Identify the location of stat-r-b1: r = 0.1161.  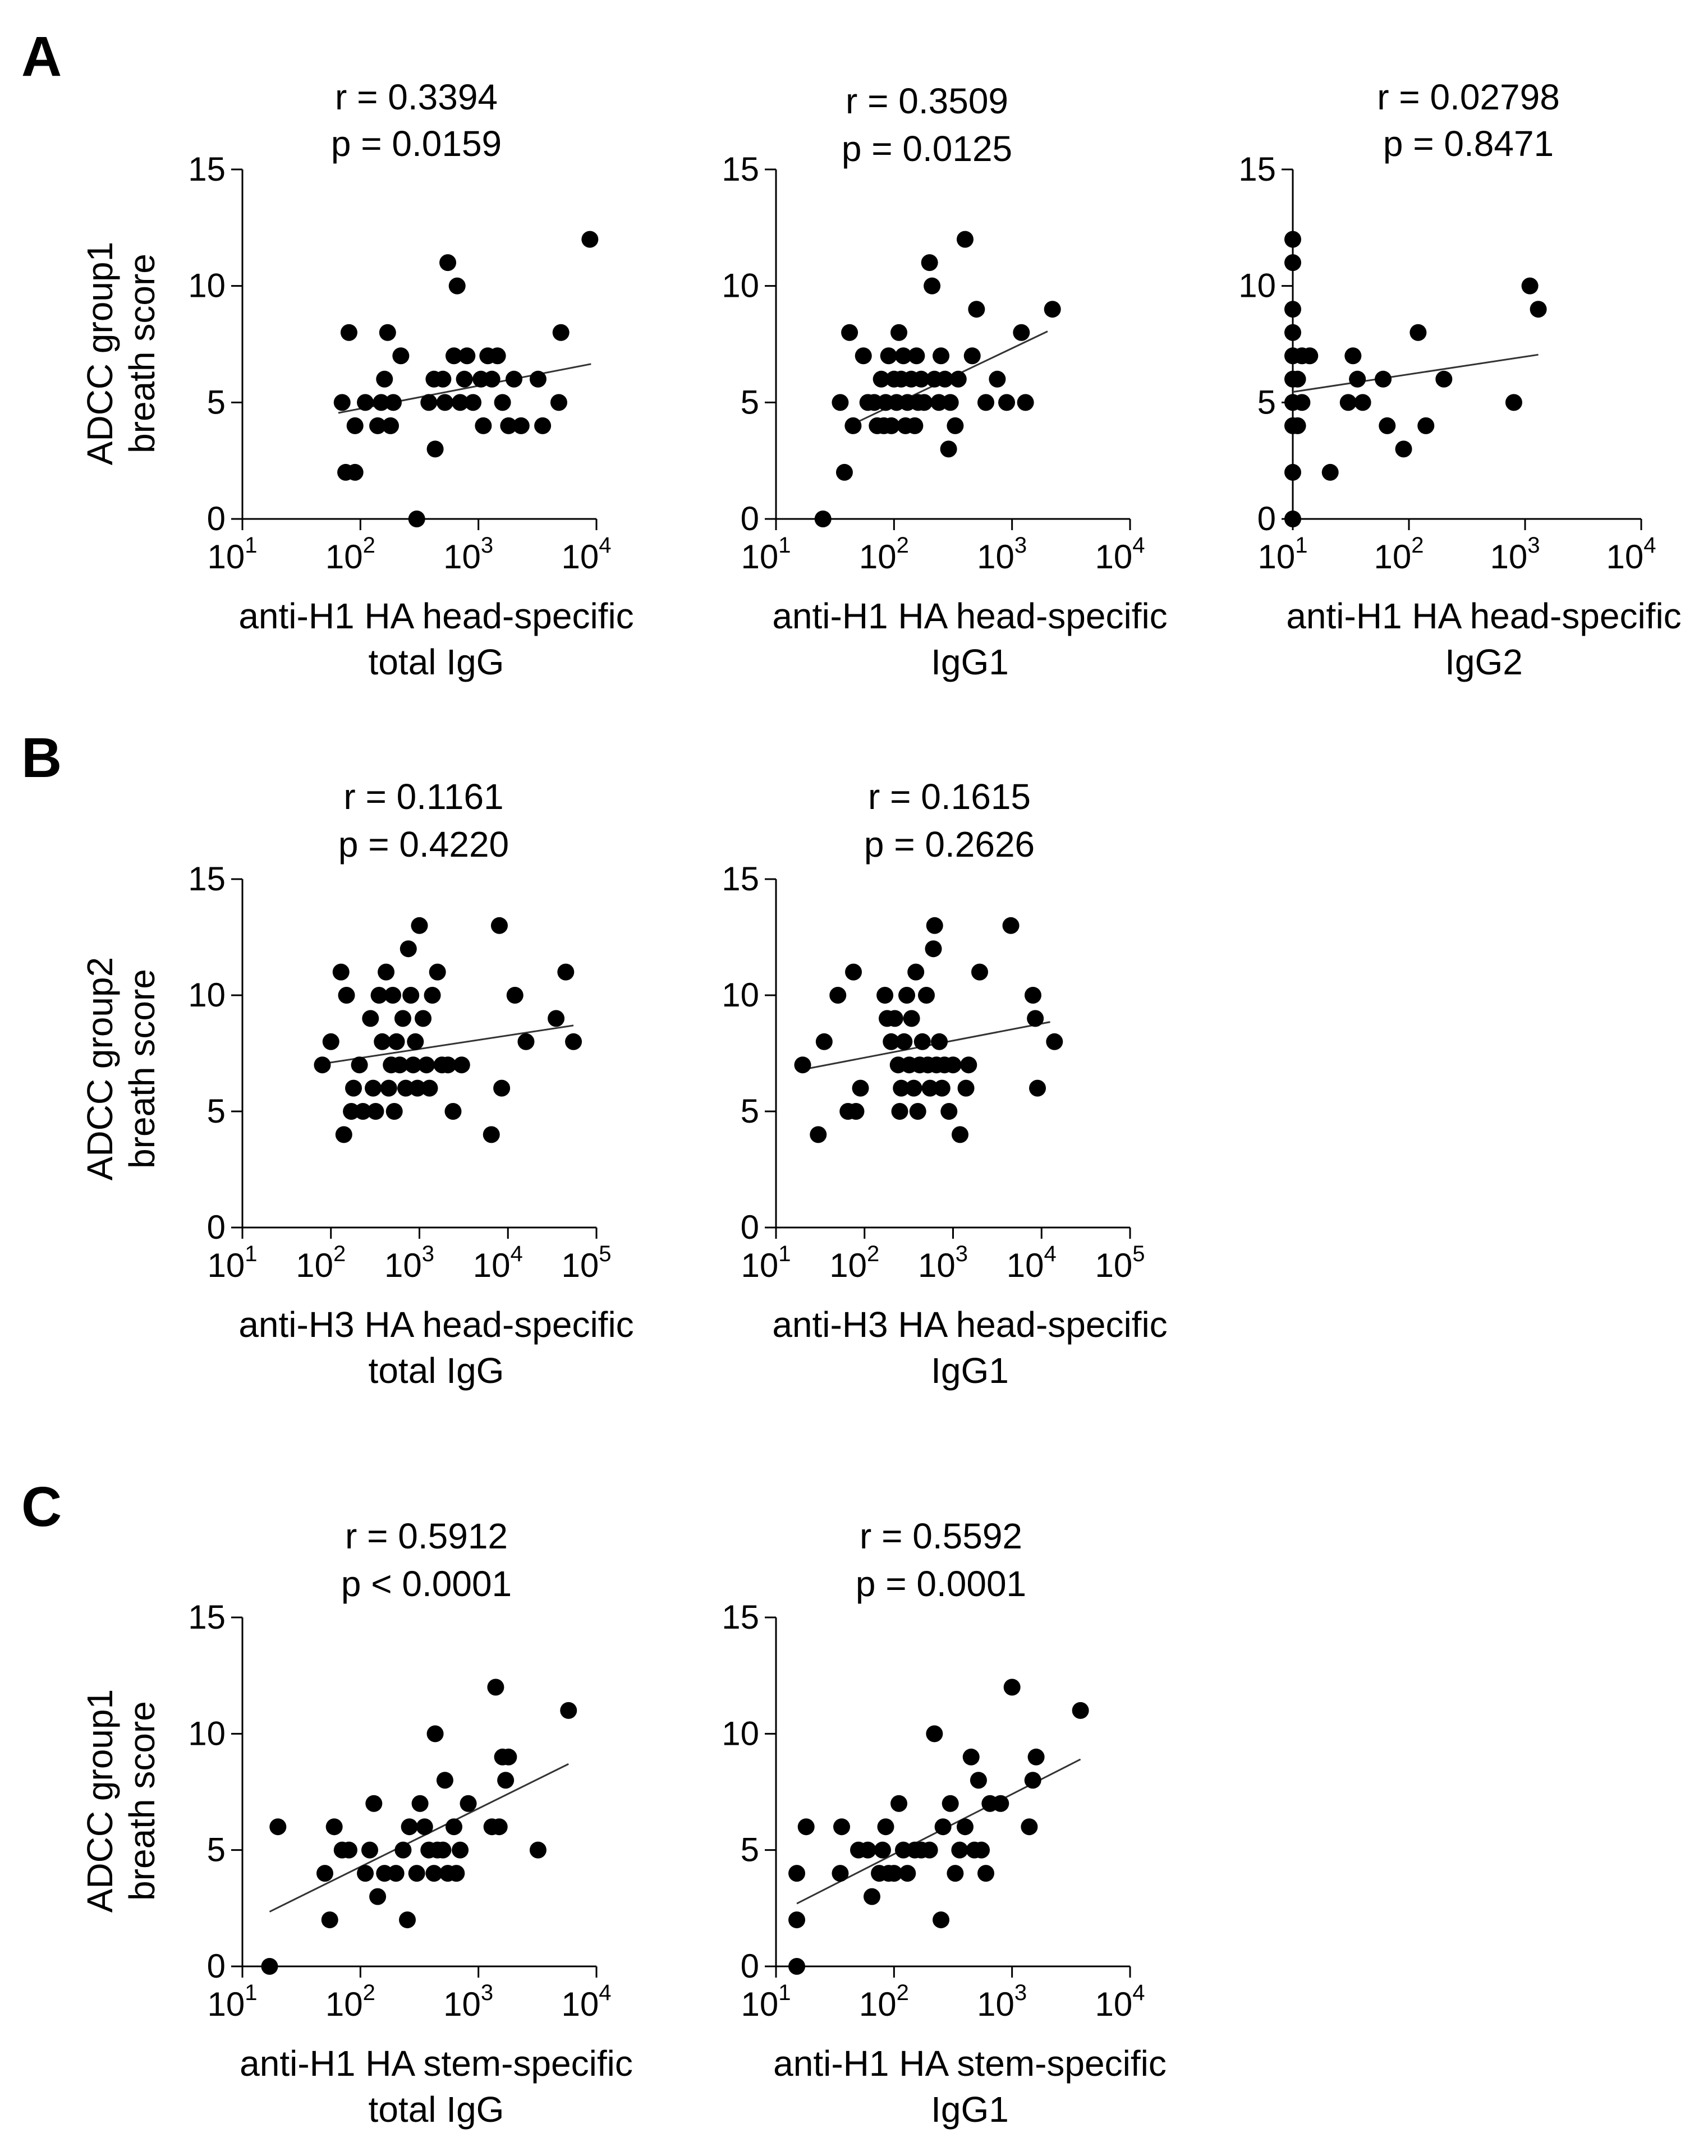
(423, 796).